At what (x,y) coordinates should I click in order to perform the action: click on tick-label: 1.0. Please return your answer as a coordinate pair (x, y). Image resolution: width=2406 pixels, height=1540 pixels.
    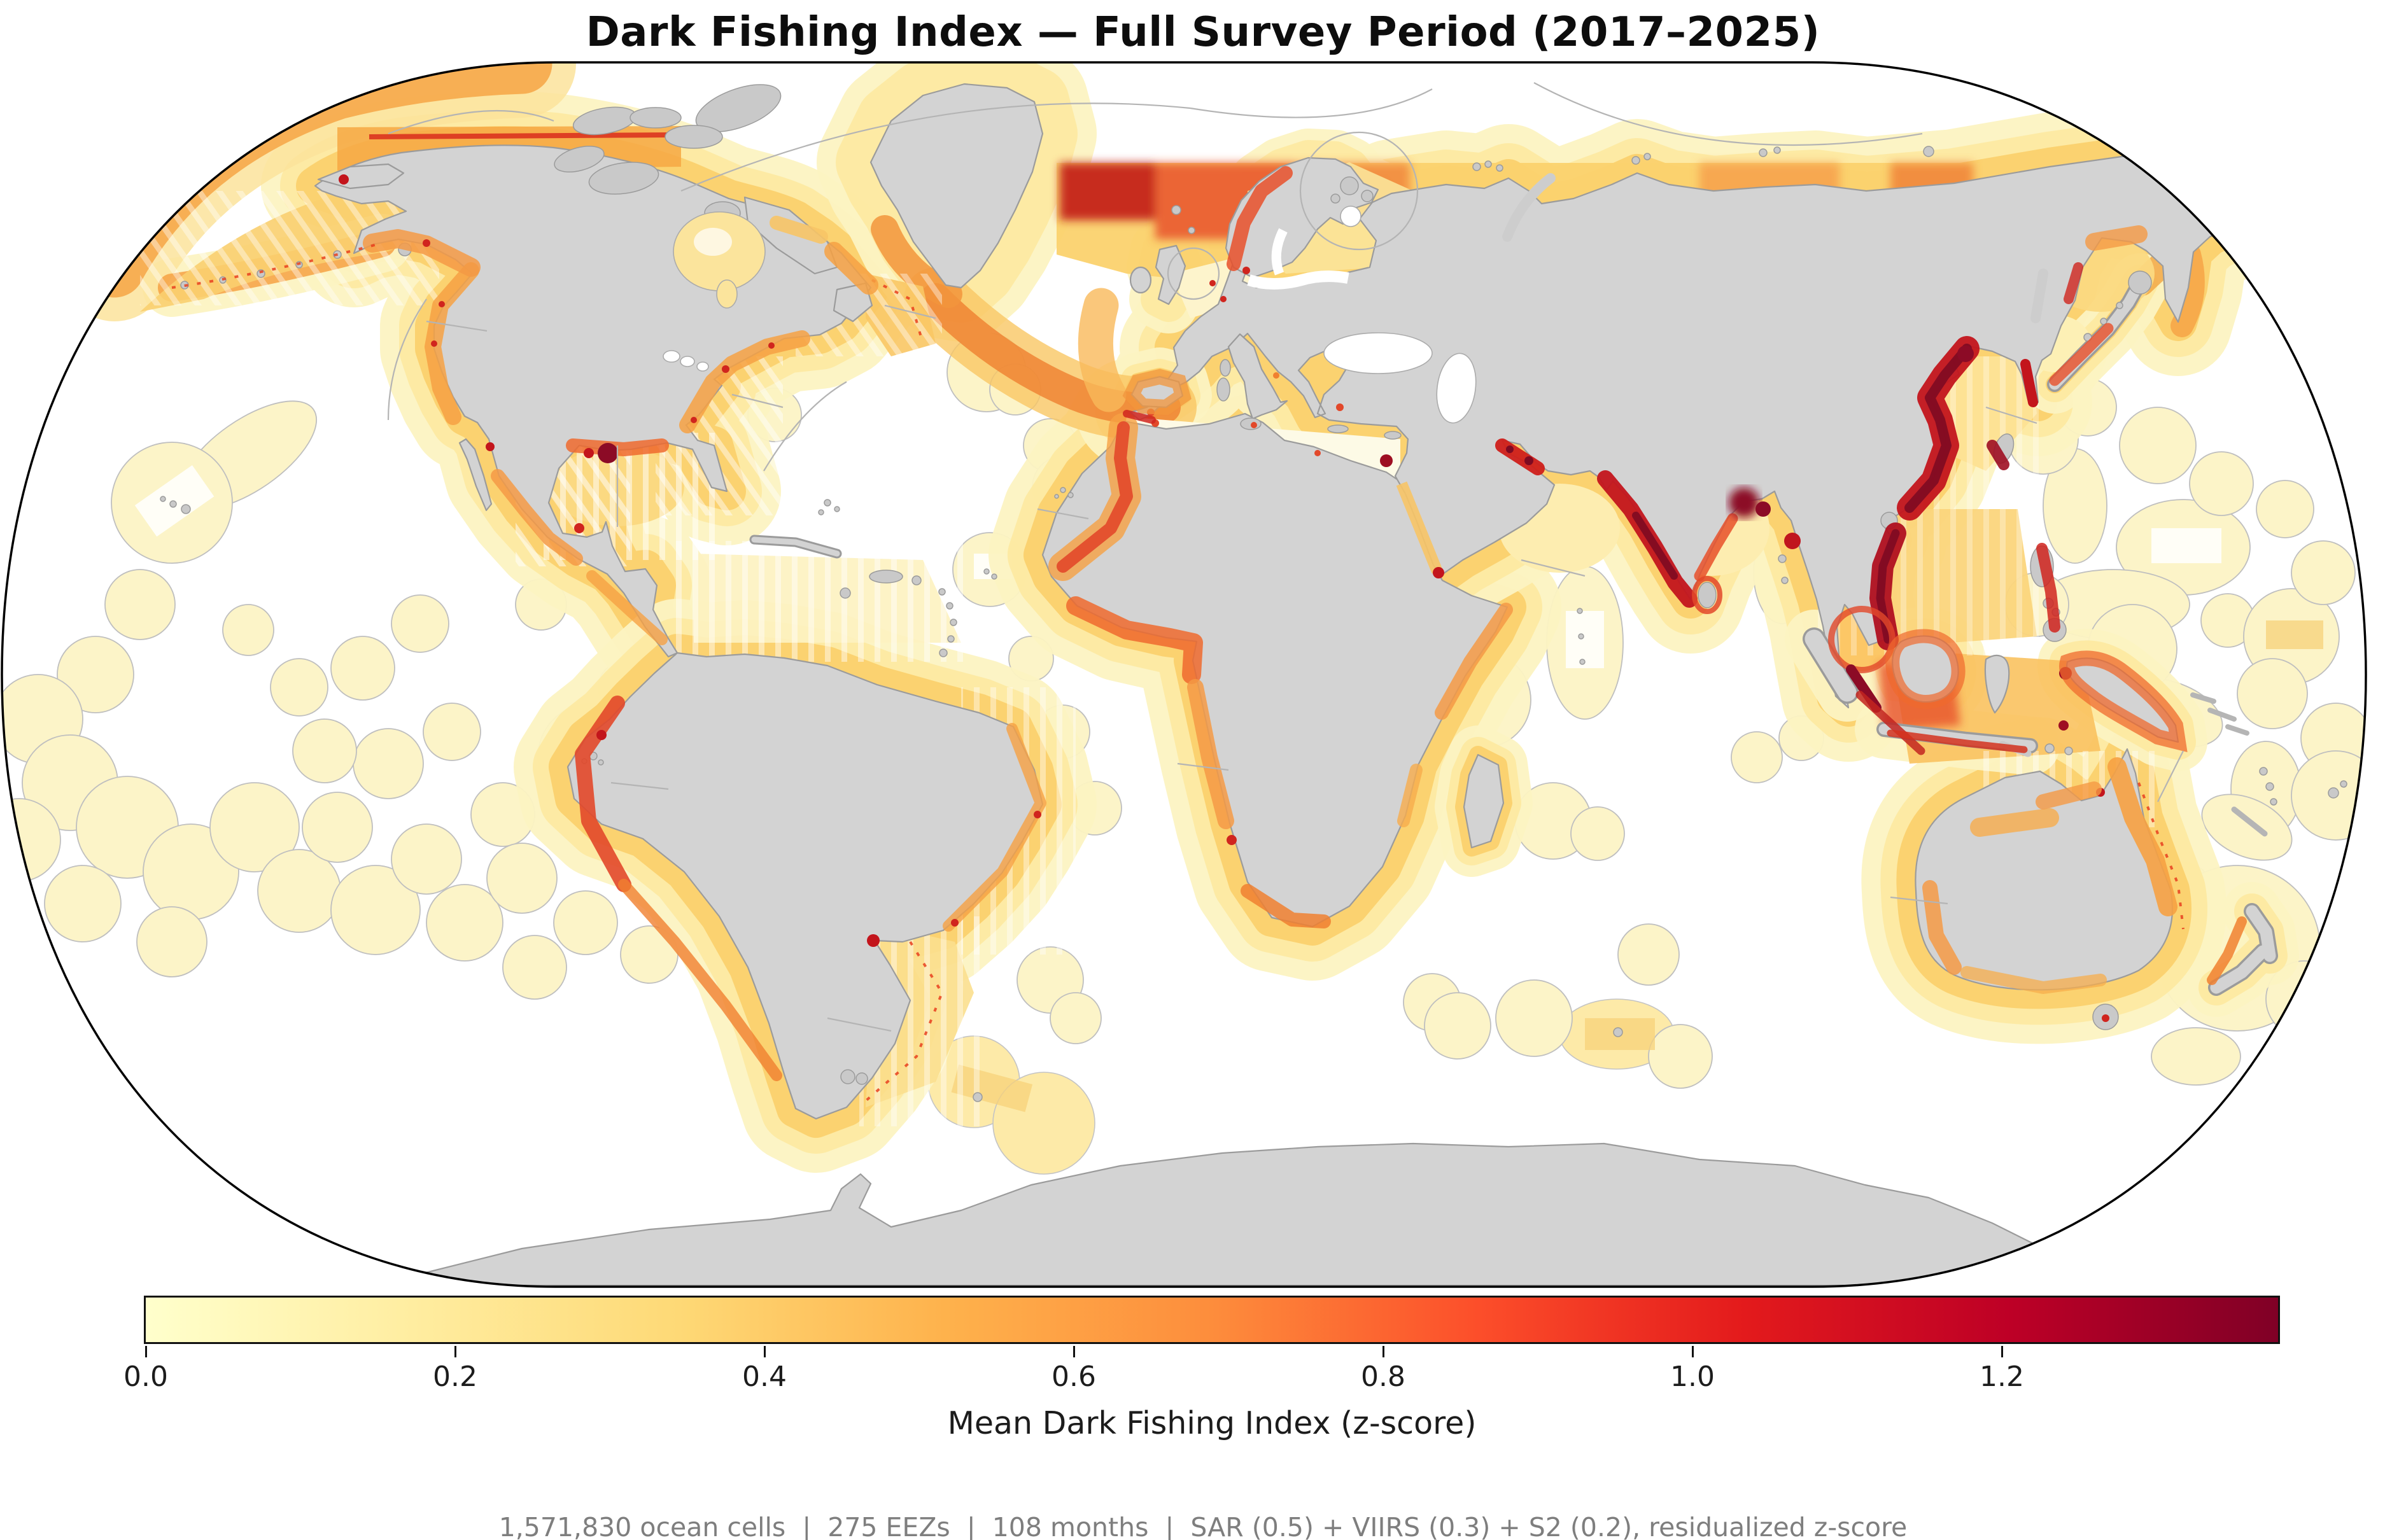
    Looking at the image, I should click on (1692, 1377).